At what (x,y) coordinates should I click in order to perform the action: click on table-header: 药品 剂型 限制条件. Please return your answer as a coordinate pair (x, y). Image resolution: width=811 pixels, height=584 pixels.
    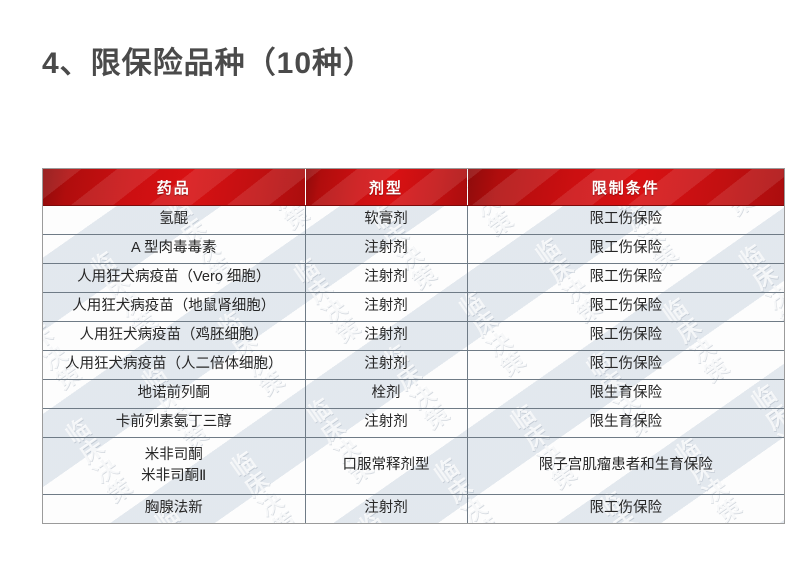
    Looking at the image, I should click on (413, 187).